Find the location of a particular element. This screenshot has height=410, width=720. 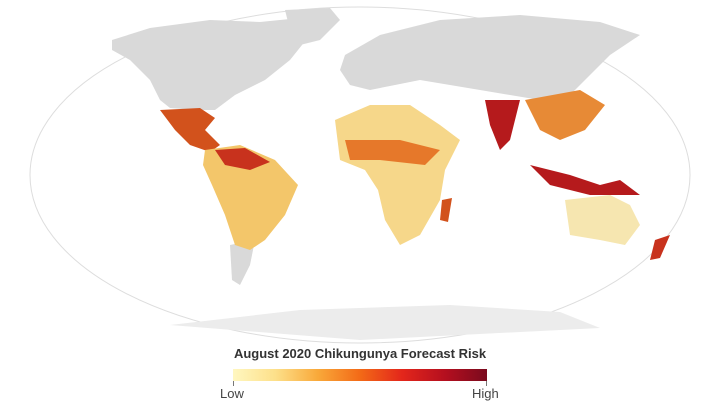

south-america is located at coordinates (250, 197).